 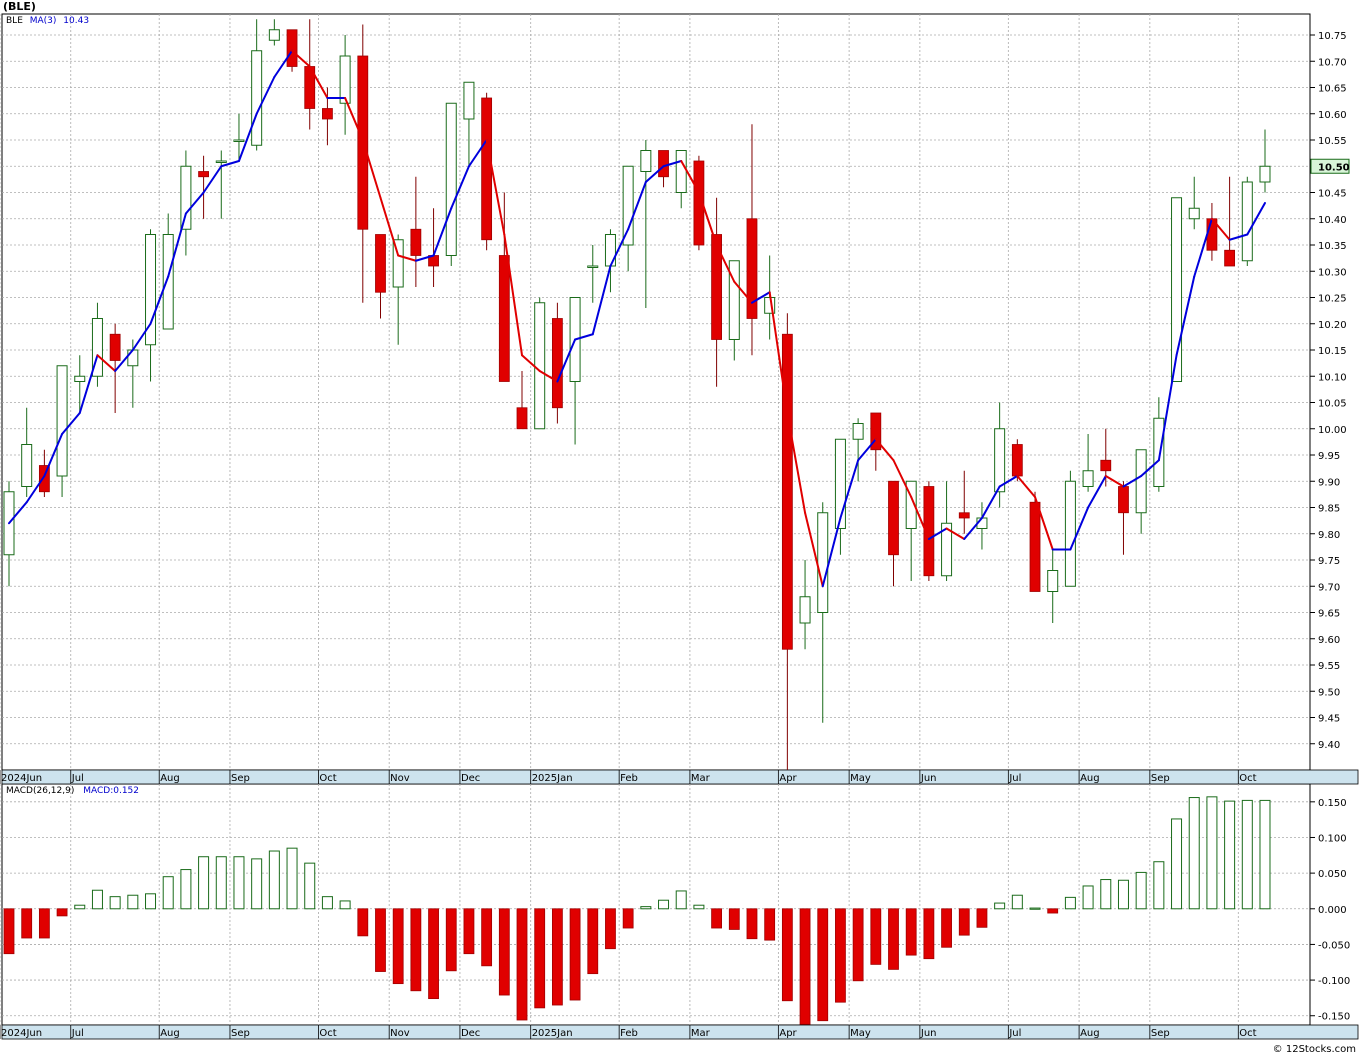 What do you see at coordinates (629, 1033) in the screenshot?
I see `x-tick-label: Feb` at bounding box center [629, 1033].